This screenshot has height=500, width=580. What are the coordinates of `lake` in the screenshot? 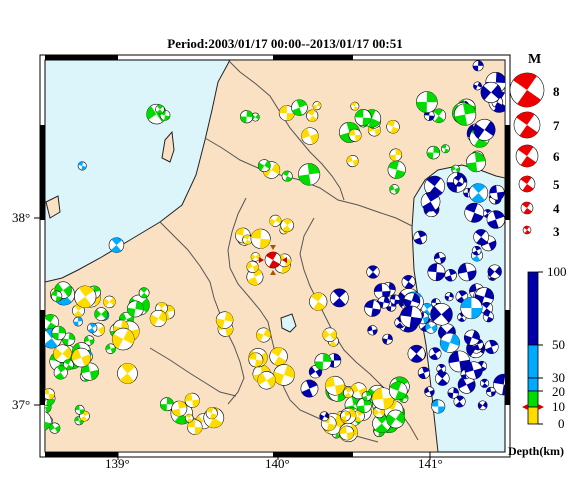 It's located at (288, 323).